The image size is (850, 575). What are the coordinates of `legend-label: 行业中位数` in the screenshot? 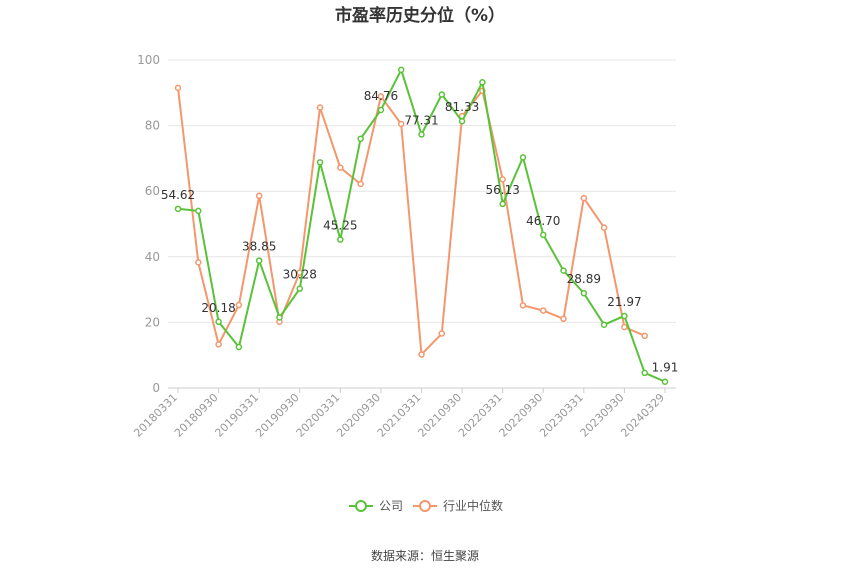 It's located at (473, 505).